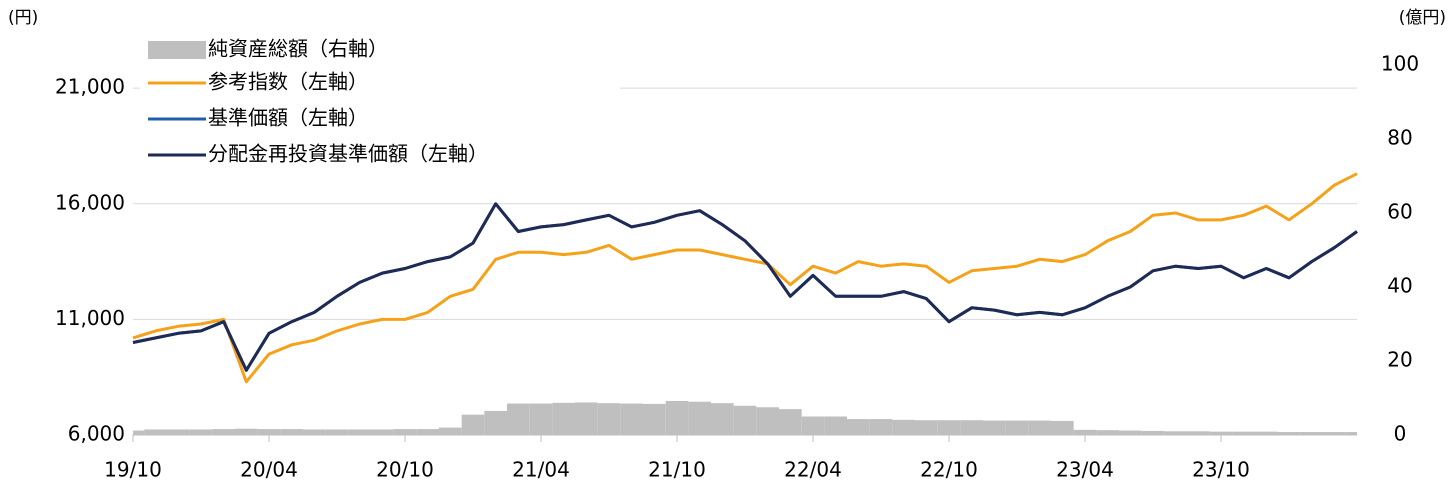 This screenshot has width=1454, height=488. I want to click on y-tick-label: 21,000, so click(90, 87).